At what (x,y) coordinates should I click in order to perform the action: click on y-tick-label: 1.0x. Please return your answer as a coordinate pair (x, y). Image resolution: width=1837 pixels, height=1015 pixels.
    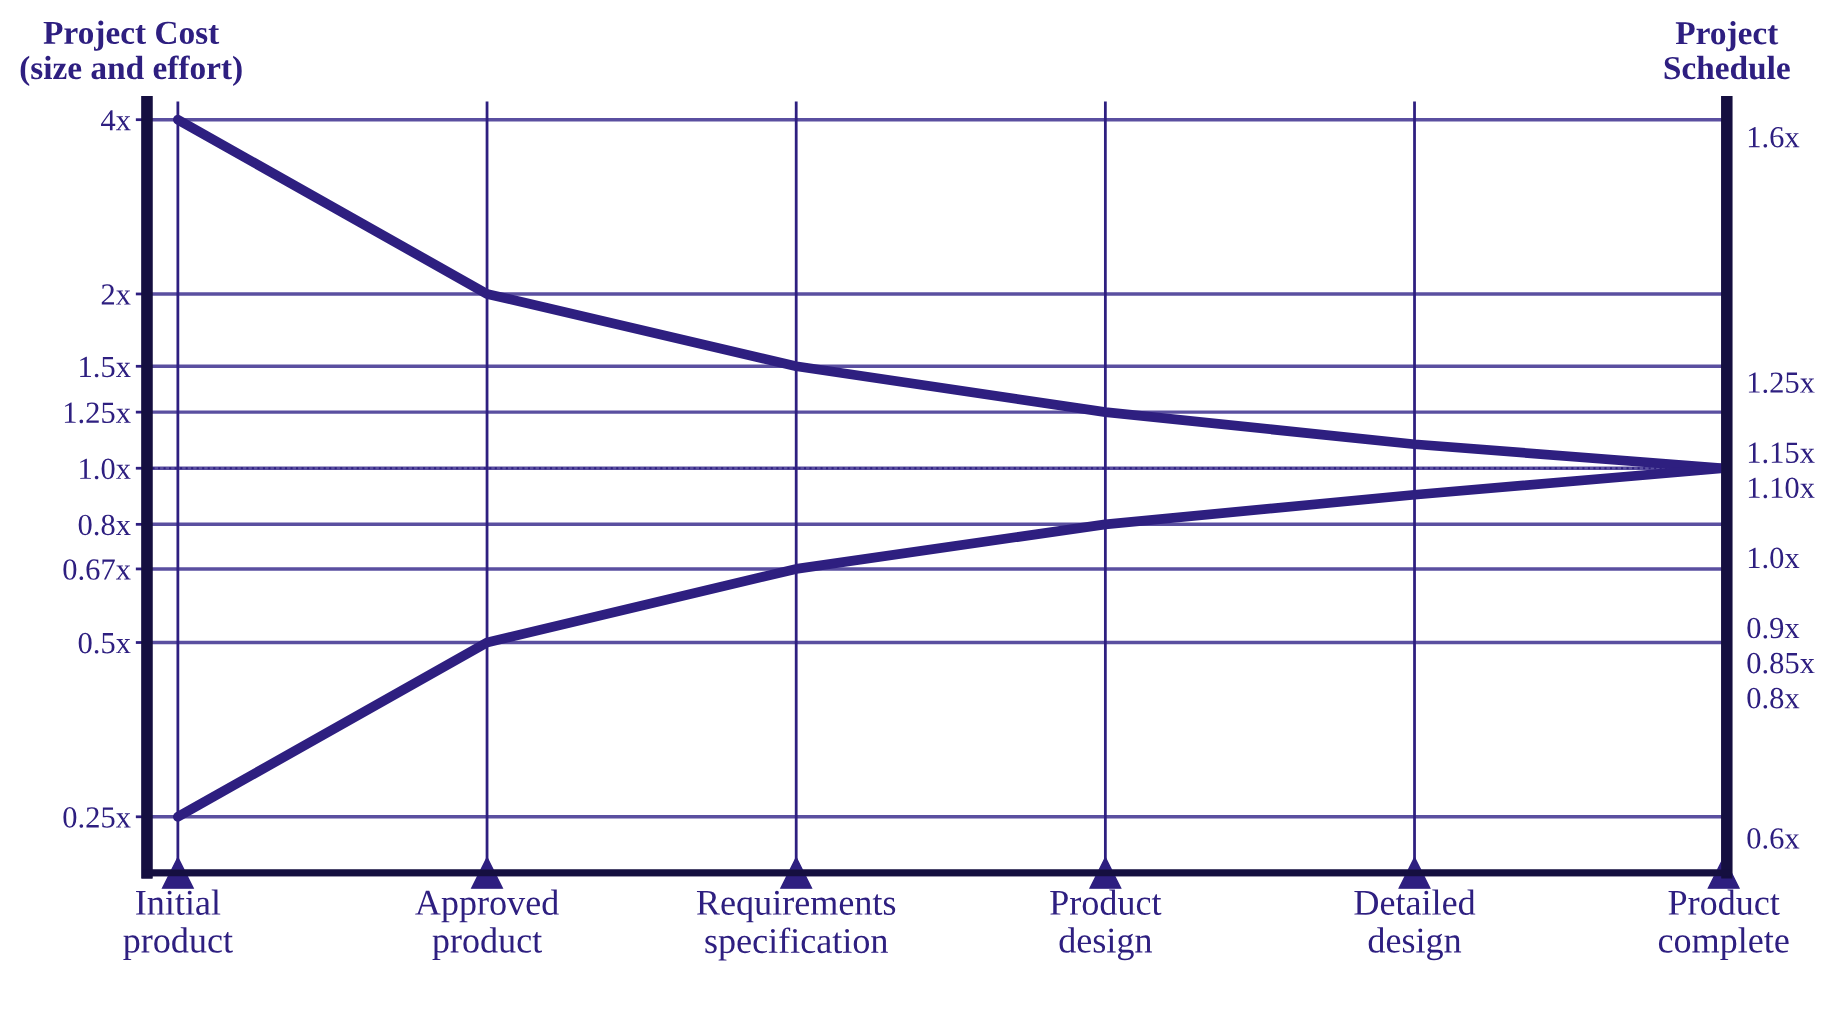
    Looking at the image, I should click on (105, 469).